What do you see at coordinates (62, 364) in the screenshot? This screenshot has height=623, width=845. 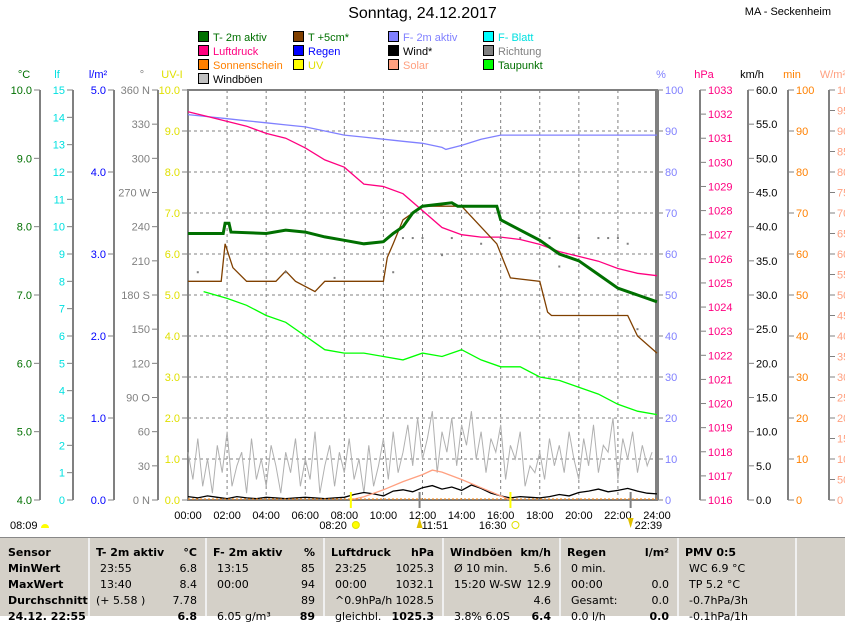 I see `axis-tick-label: 5` at bounding box center [62, 364].